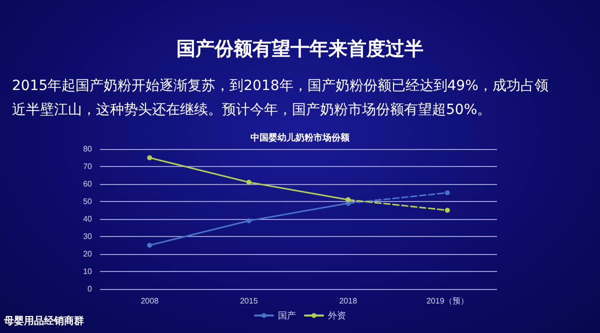  Describe the element at coordinates (337, 315) in the screenshot. I see `legend-label: 外资` at that location.